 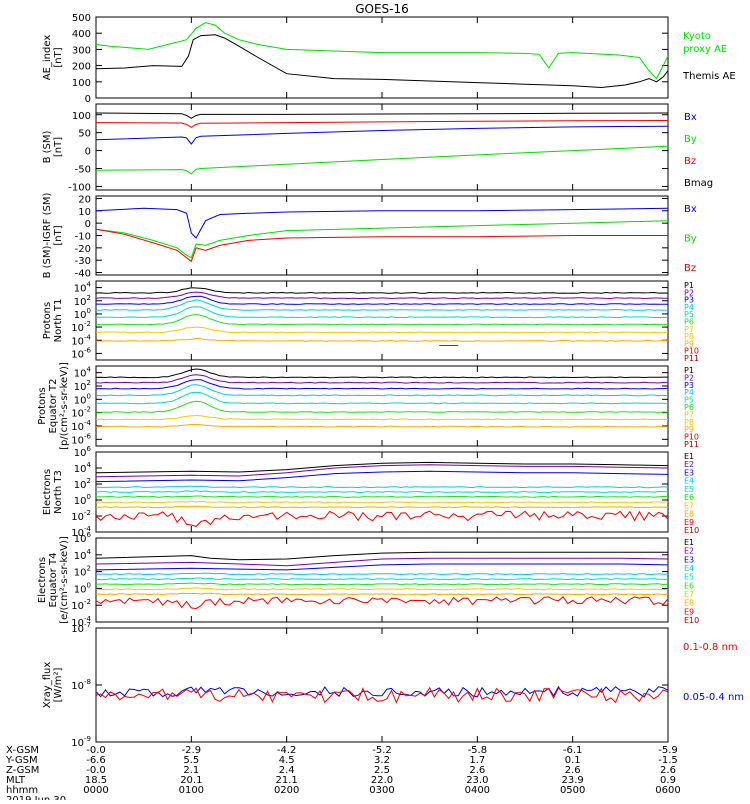 What do you see at coordinates (84, 199) in the screenshot?
I see `y-tick-label: 20` at bounding box center [84, 199].